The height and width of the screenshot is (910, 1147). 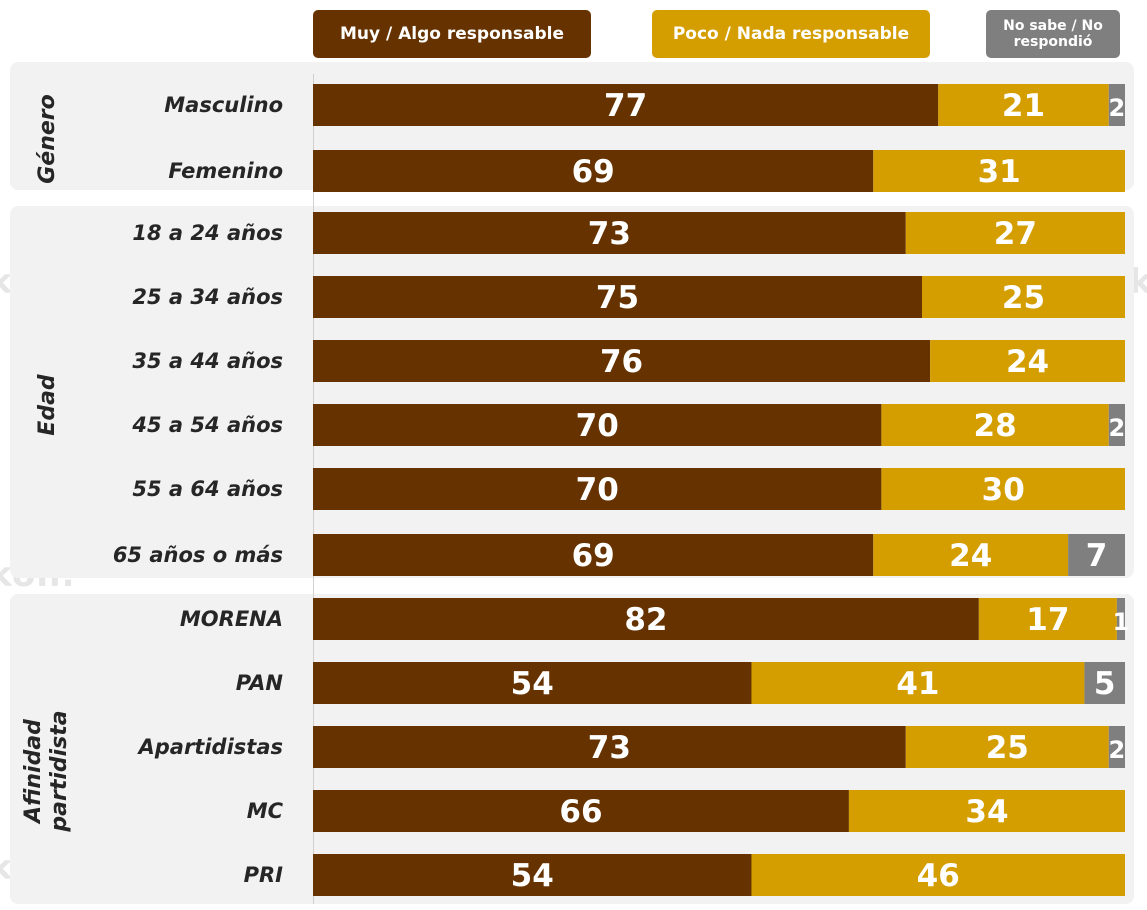 I want to click on data-label: 77, so click(x=625, y=106).